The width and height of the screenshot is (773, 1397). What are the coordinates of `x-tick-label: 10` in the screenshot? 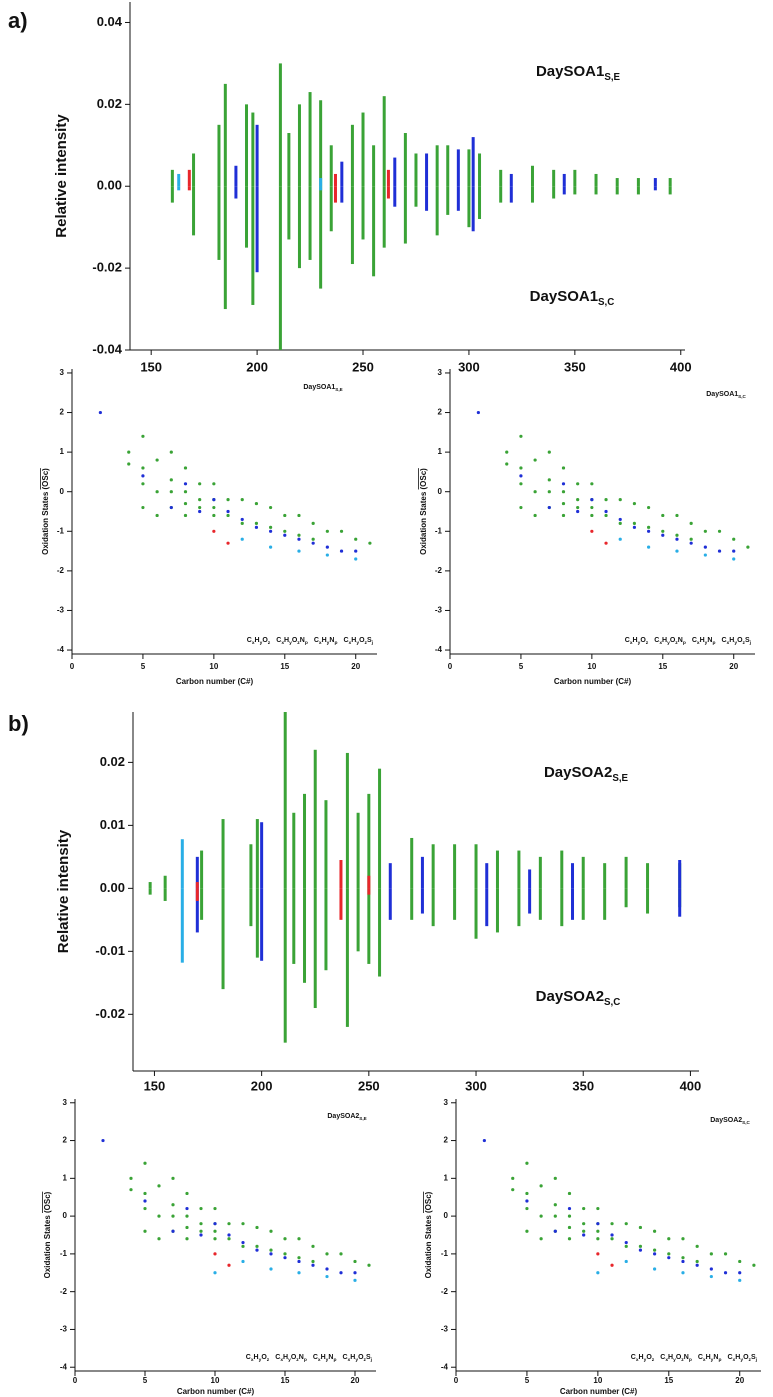 It's located at (215, 1380).